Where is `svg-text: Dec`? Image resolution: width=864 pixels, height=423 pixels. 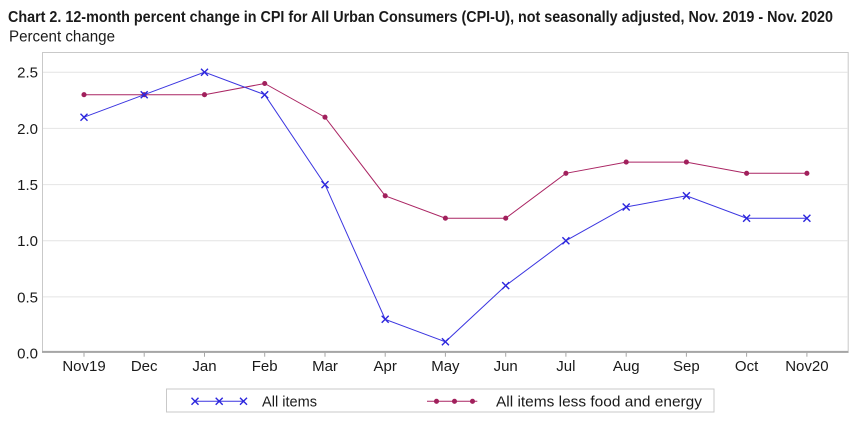 svg-text: Dec is located at coordinates (144, 366).